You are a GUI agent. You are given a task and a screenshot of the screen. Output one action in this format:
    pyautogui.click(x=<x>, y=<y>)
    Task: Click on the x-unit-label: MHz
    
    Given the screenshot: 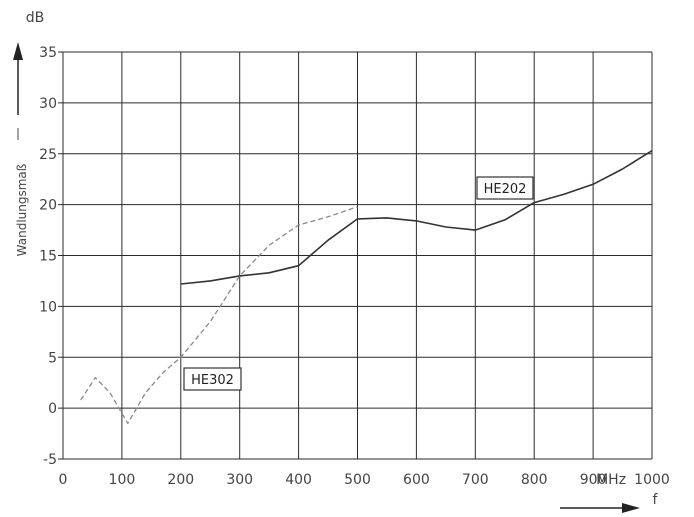 What is the action you would take?
    pyautogui.click(x=611, y=480)
    